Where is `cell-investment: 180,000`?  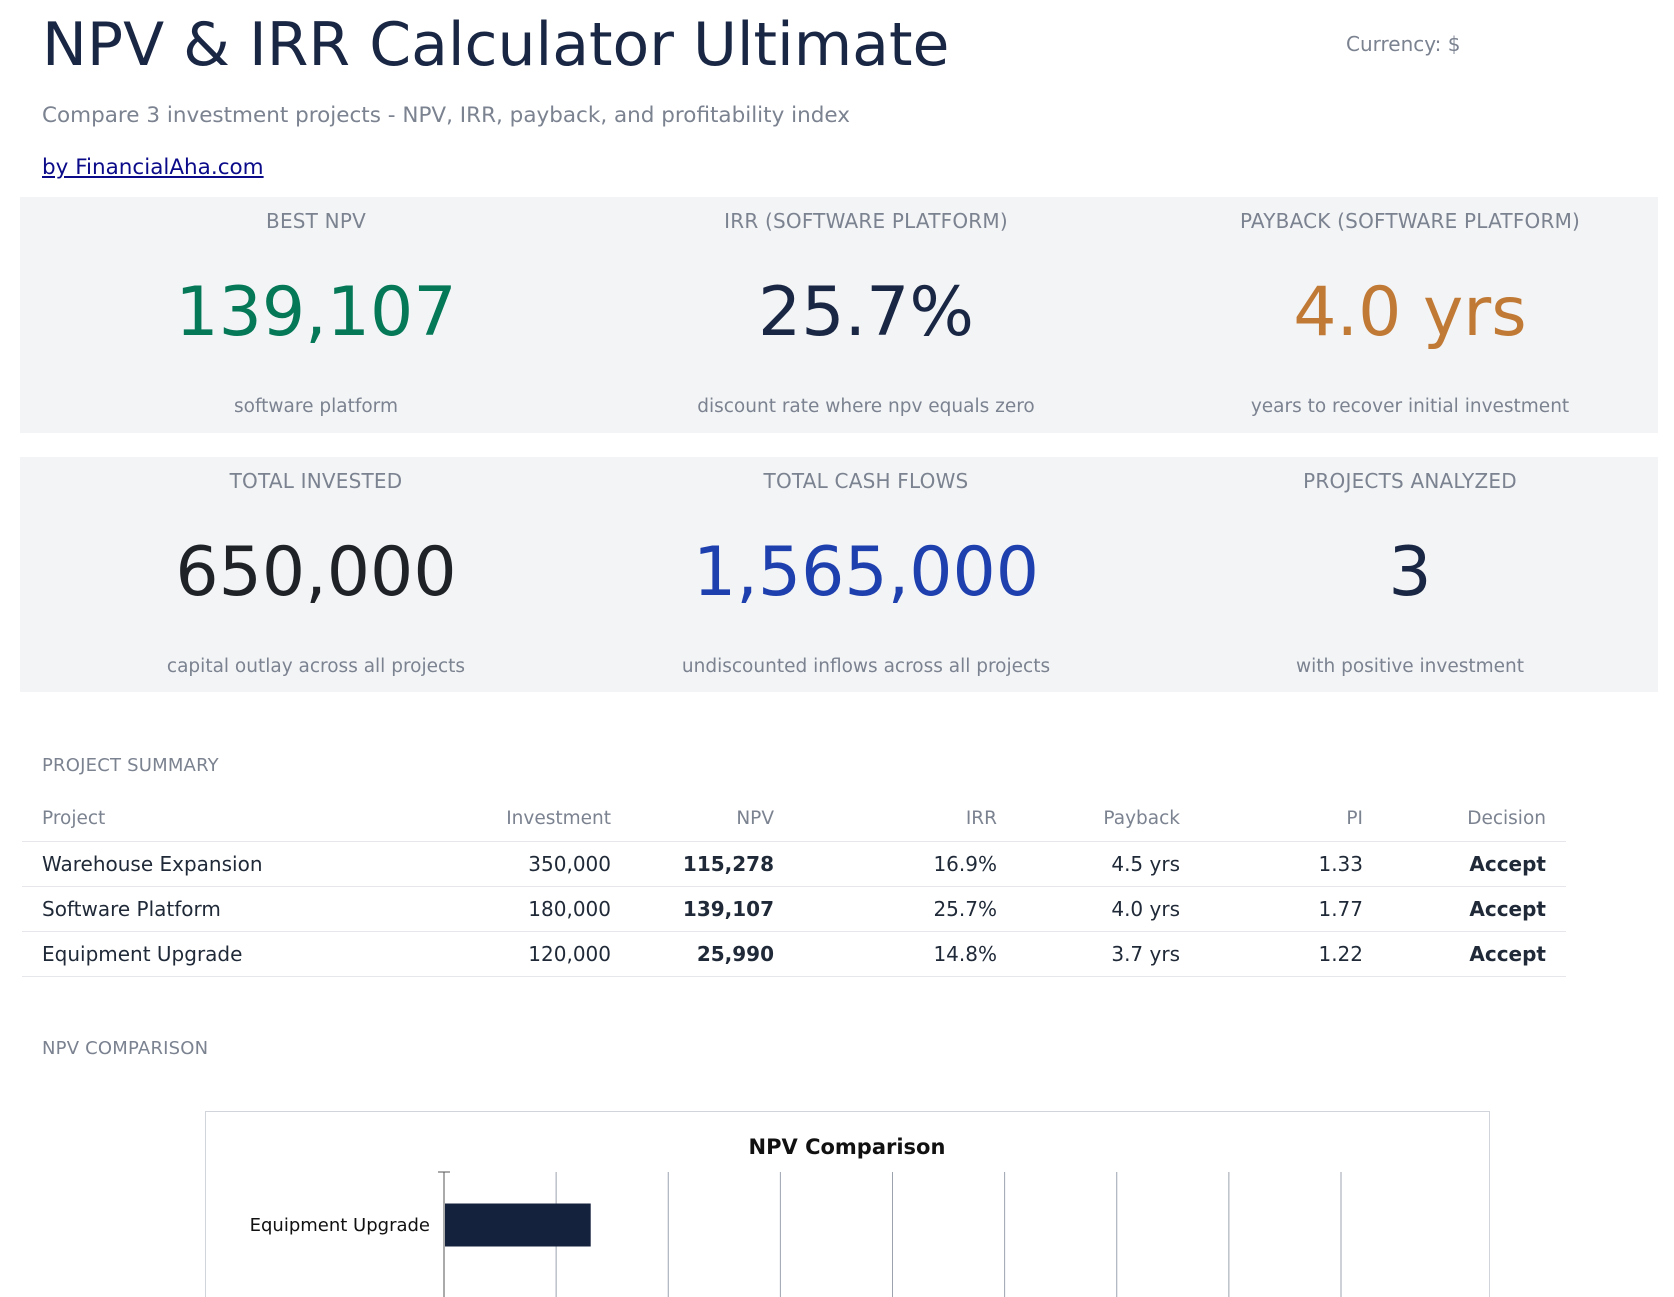 cell-investment: 180,000 is located at coordinates (536, 909).